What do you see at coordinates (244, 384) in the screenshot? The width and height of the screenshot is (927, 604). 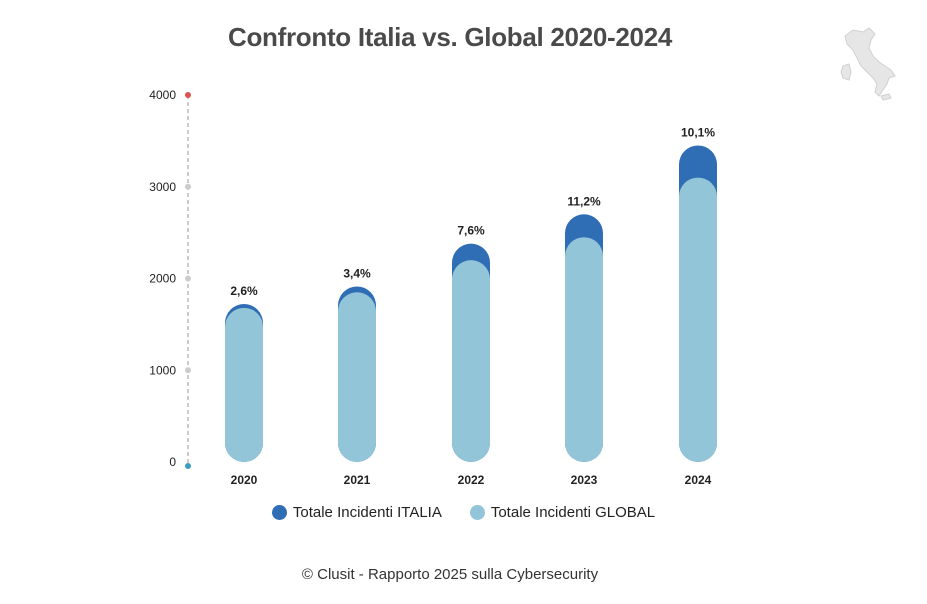 I see `bar-global-2020` at bounding box center [244, 384].